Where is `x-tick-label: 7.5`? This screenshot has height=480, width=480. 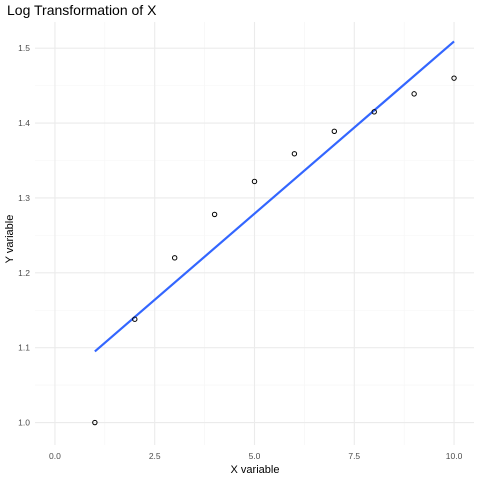
x-tick-label: 7.5 is located at coordinates (354, 456).